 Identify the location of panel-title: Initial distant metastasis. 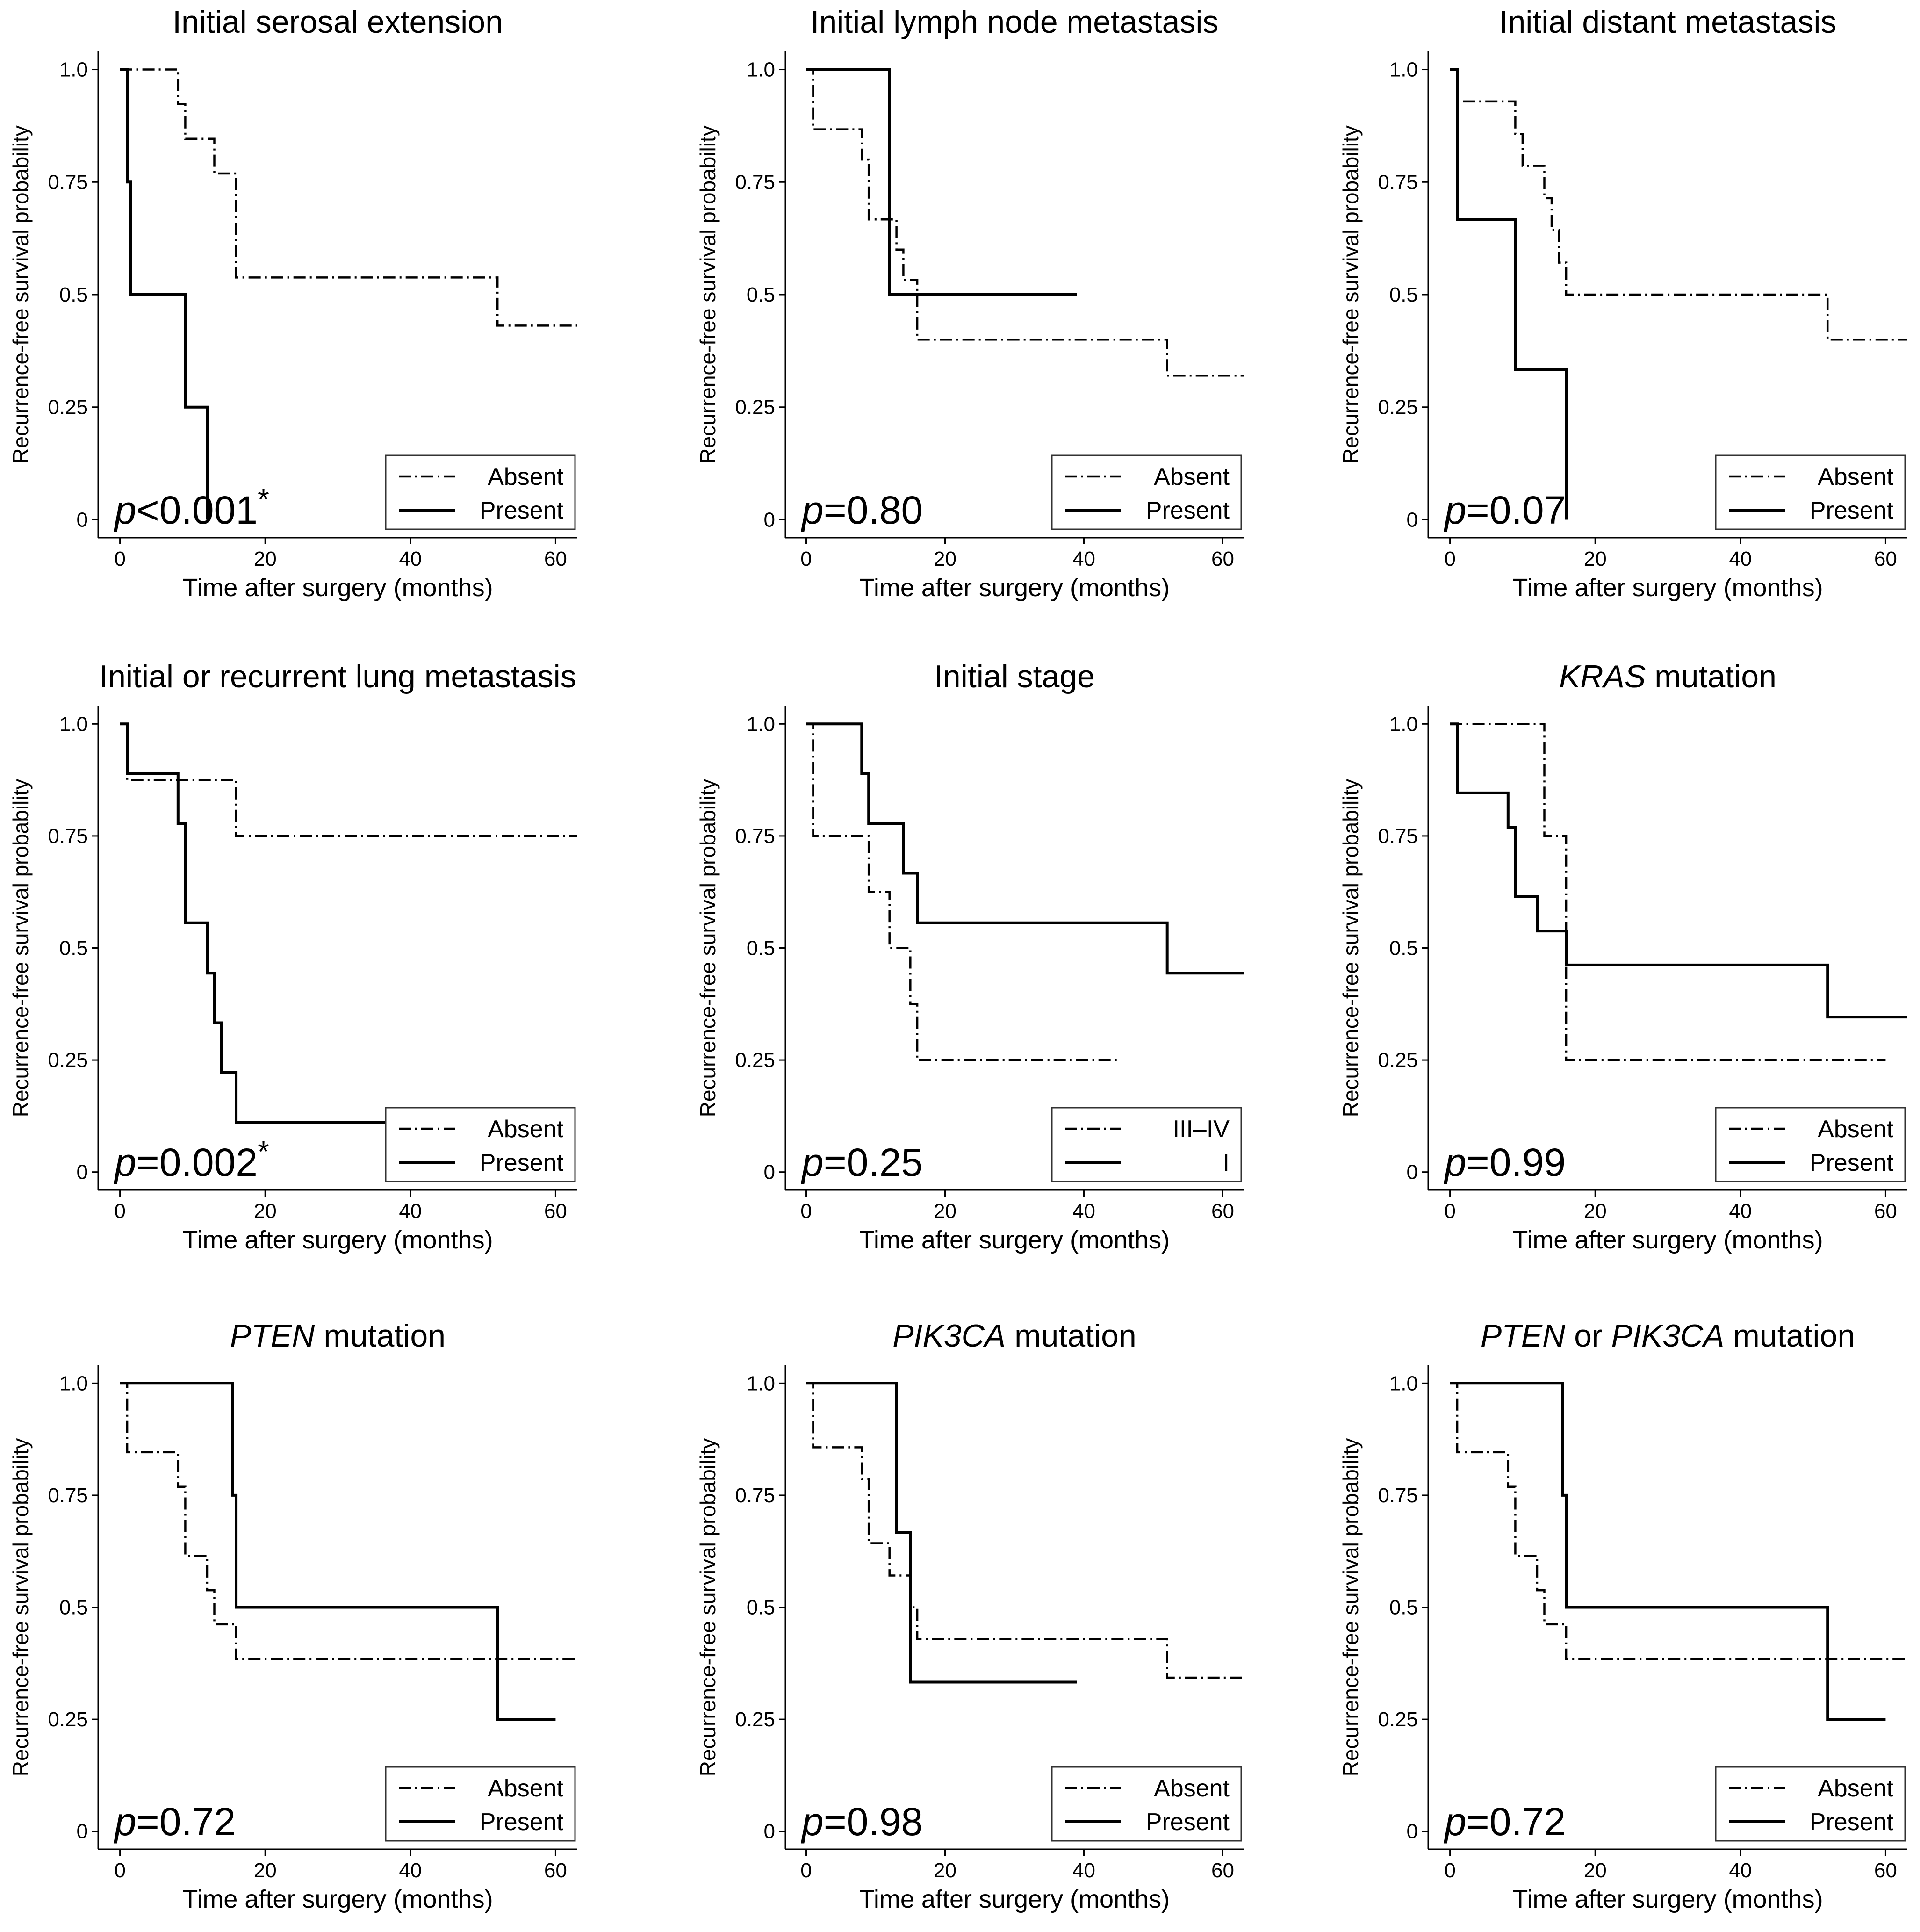
(1668, 22).